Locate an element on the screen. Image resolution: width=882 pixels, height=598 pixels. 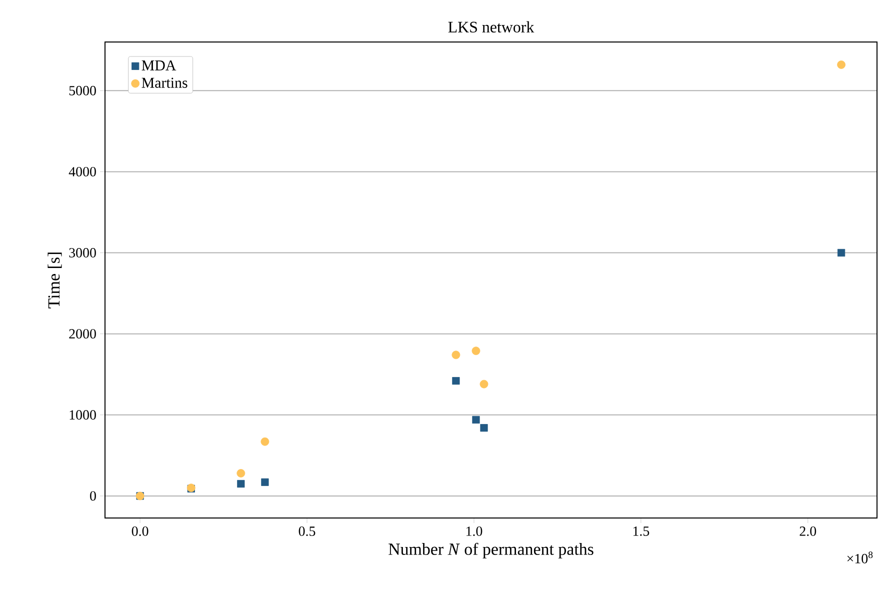
legend-label: Martins is located at coordinates (165, 83).